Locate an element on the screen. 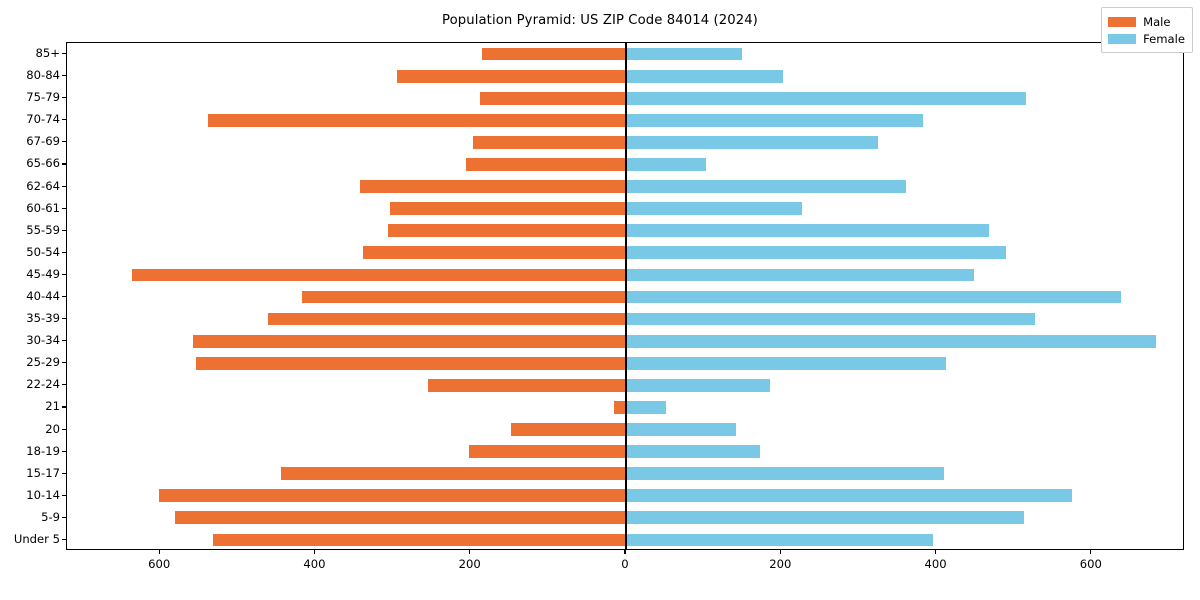  legend-label: Male is located at coordinates (1157, 21).